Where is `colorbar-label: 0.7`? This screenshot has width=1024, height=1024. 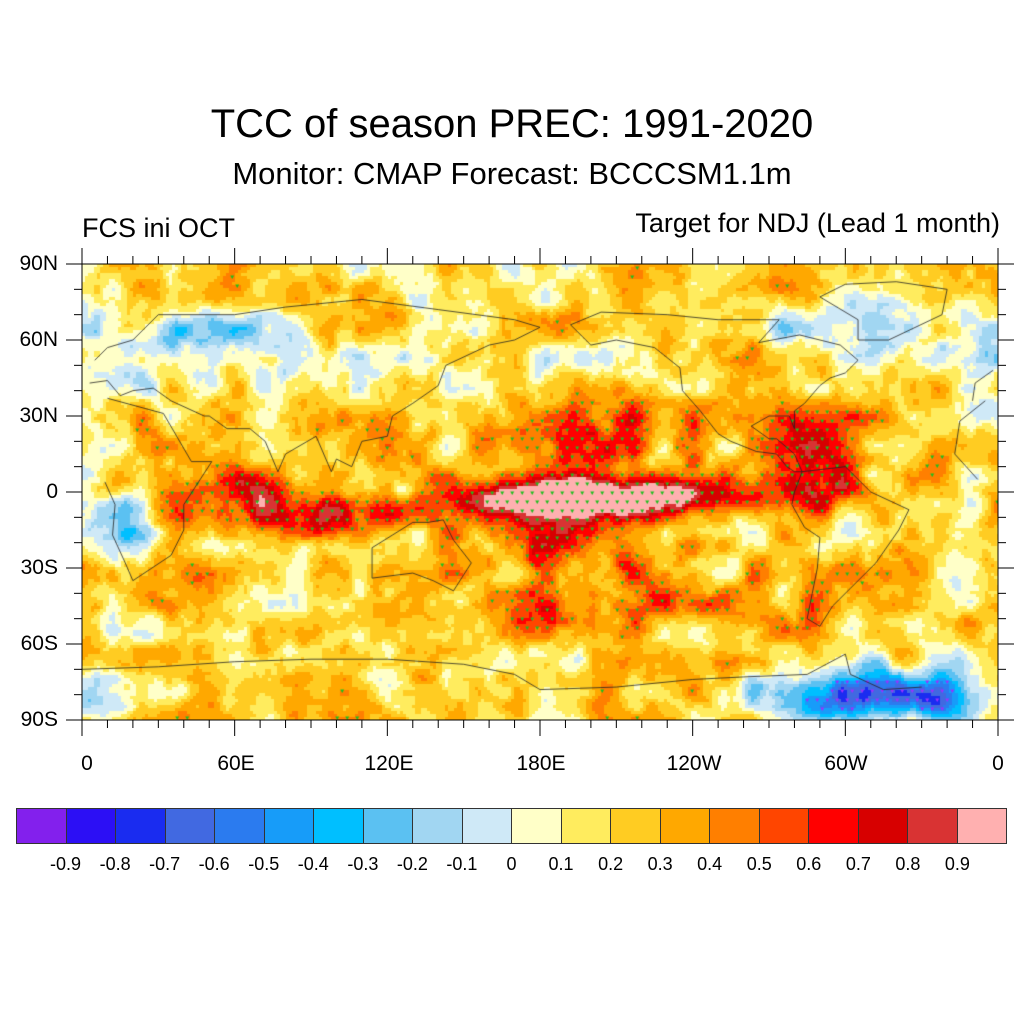
colorbar-label: 0.7 is located at coordinates (858, 864).